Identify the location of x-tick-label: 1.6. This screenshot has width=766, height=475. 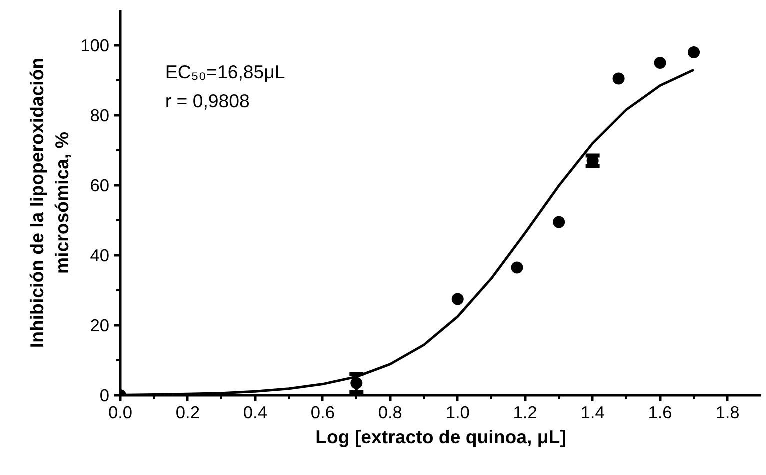
(660, 412).